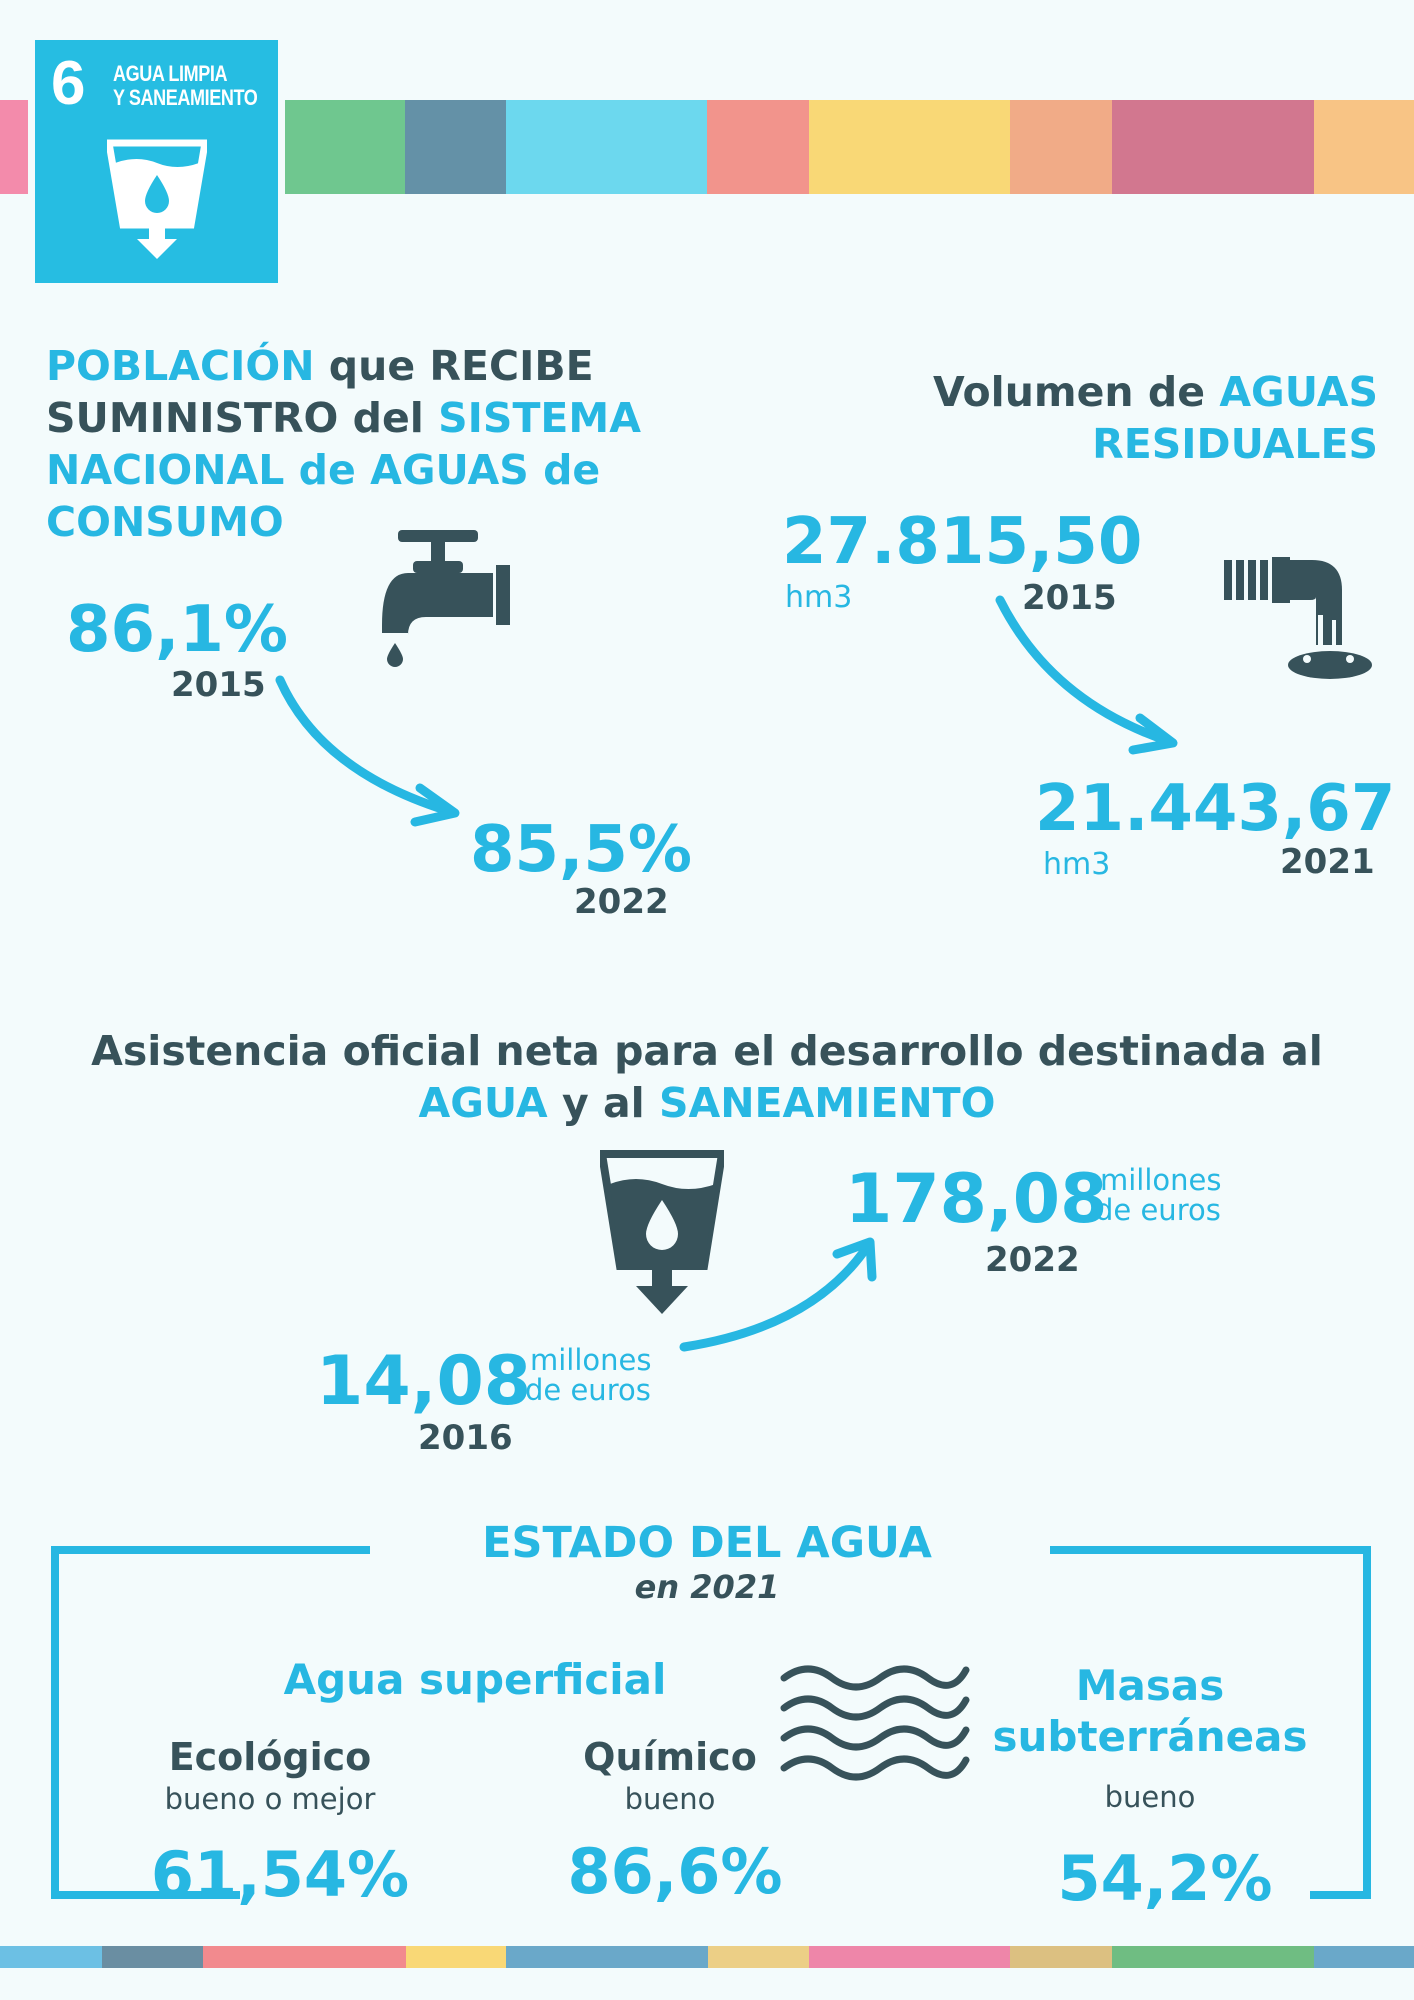 The image size is (1414, 2000). What do you see at coordinates (1069, 598) in the screenshot?
I see `wastewater-2015-year: 2015` at bounding box center [1069, 598].